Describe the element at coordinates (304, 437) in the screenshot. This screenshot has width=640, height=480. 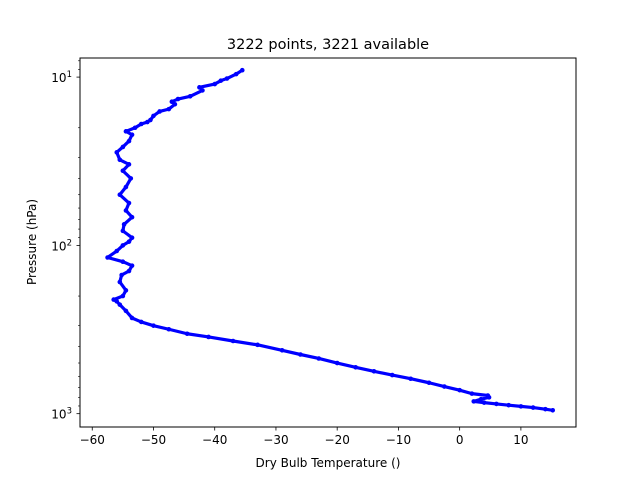
I see `x-axis: −60 −50 −40 −30 −20 −10 0 10` at that location.